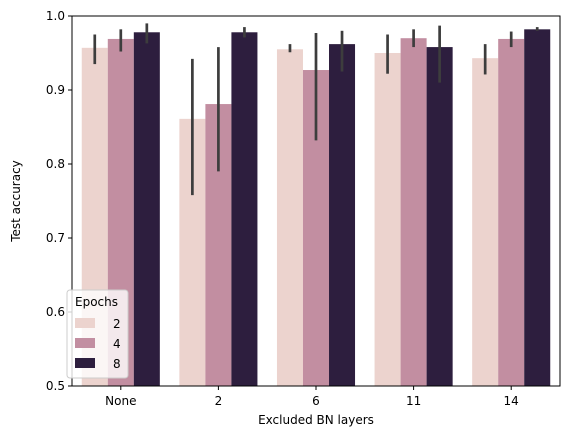 This screenshot has height=438, width=567. What do you see at coordinates (219, 401) in the screenshot?
I see `x-tick-label: 2` at bounding box center [219, 401].